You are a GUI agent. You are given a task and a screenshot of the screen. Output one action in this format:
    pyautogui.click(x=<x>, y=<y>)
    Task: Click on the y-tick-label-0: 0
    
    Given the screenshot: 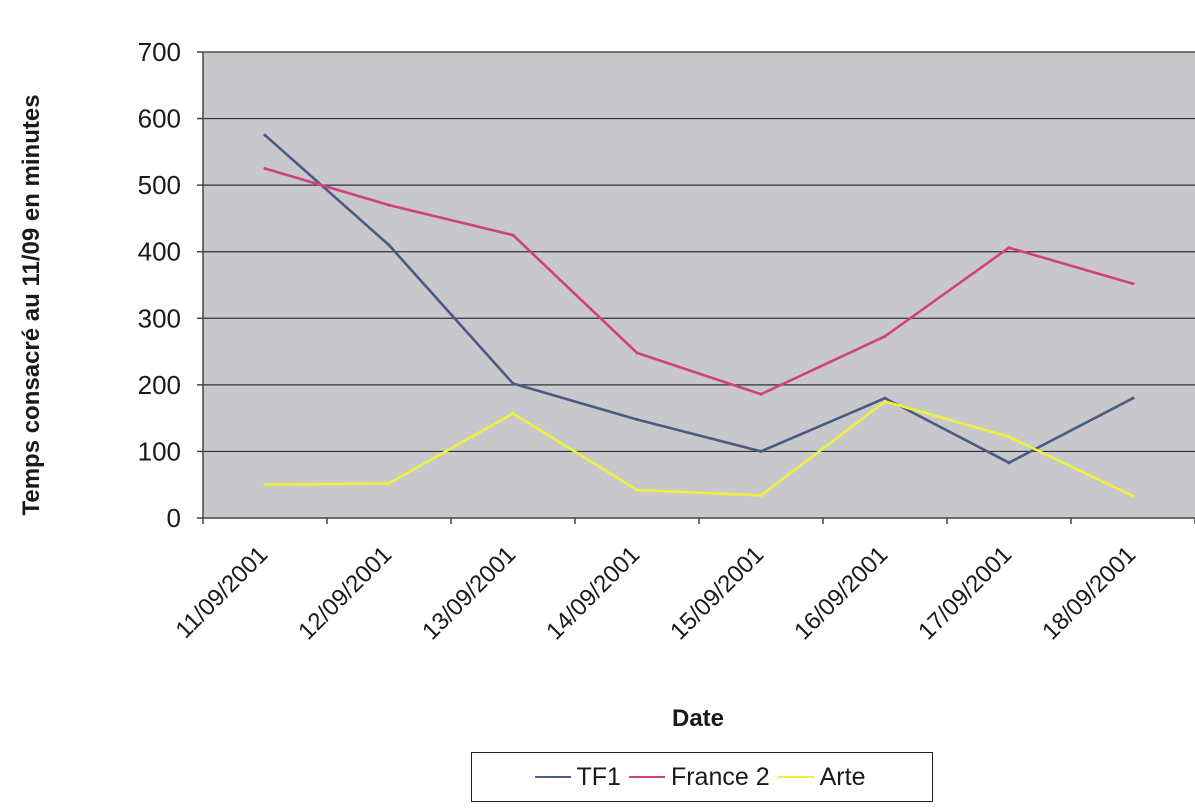 What is the action you would take?
    pyautogui.click(x=174, y=518)
    